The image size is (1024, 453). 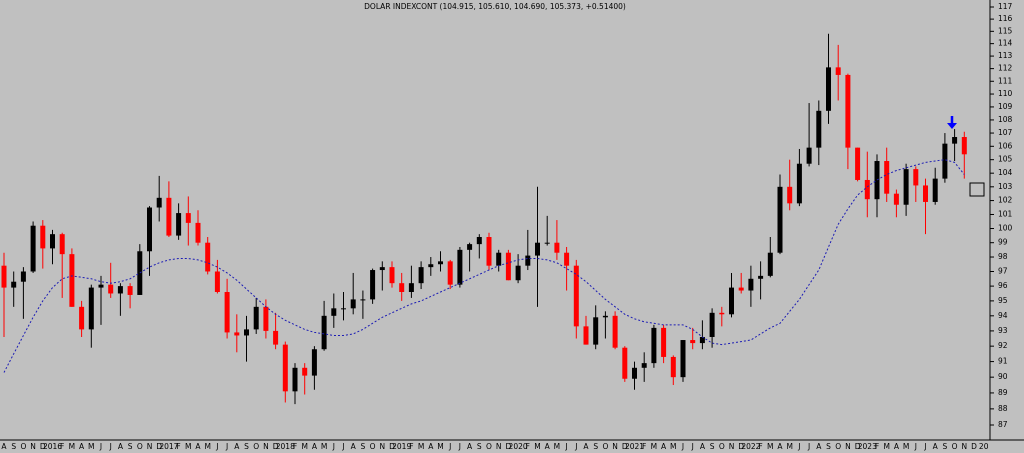 What do you see at coordinates (168, 446) in the screenshot?
I see `x-tick-label: 2017` at bounding box center [168, 446].